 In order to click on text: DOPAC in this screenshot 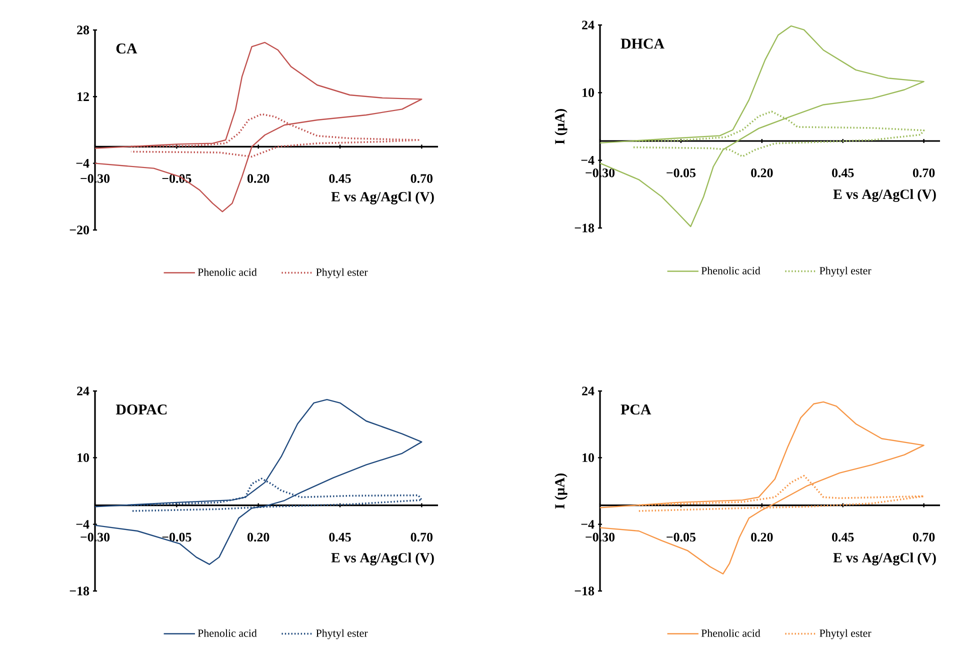, I will do `click(141, 409)`.